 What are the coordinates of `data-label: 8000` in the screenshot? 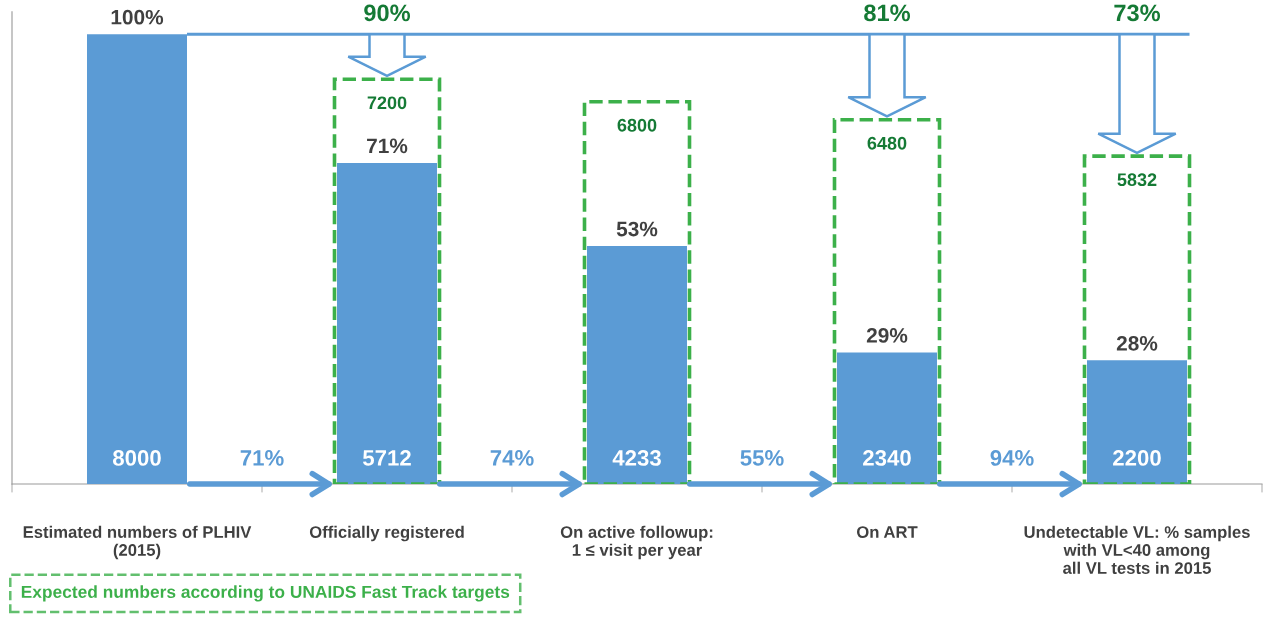 It's located at (136, 458).